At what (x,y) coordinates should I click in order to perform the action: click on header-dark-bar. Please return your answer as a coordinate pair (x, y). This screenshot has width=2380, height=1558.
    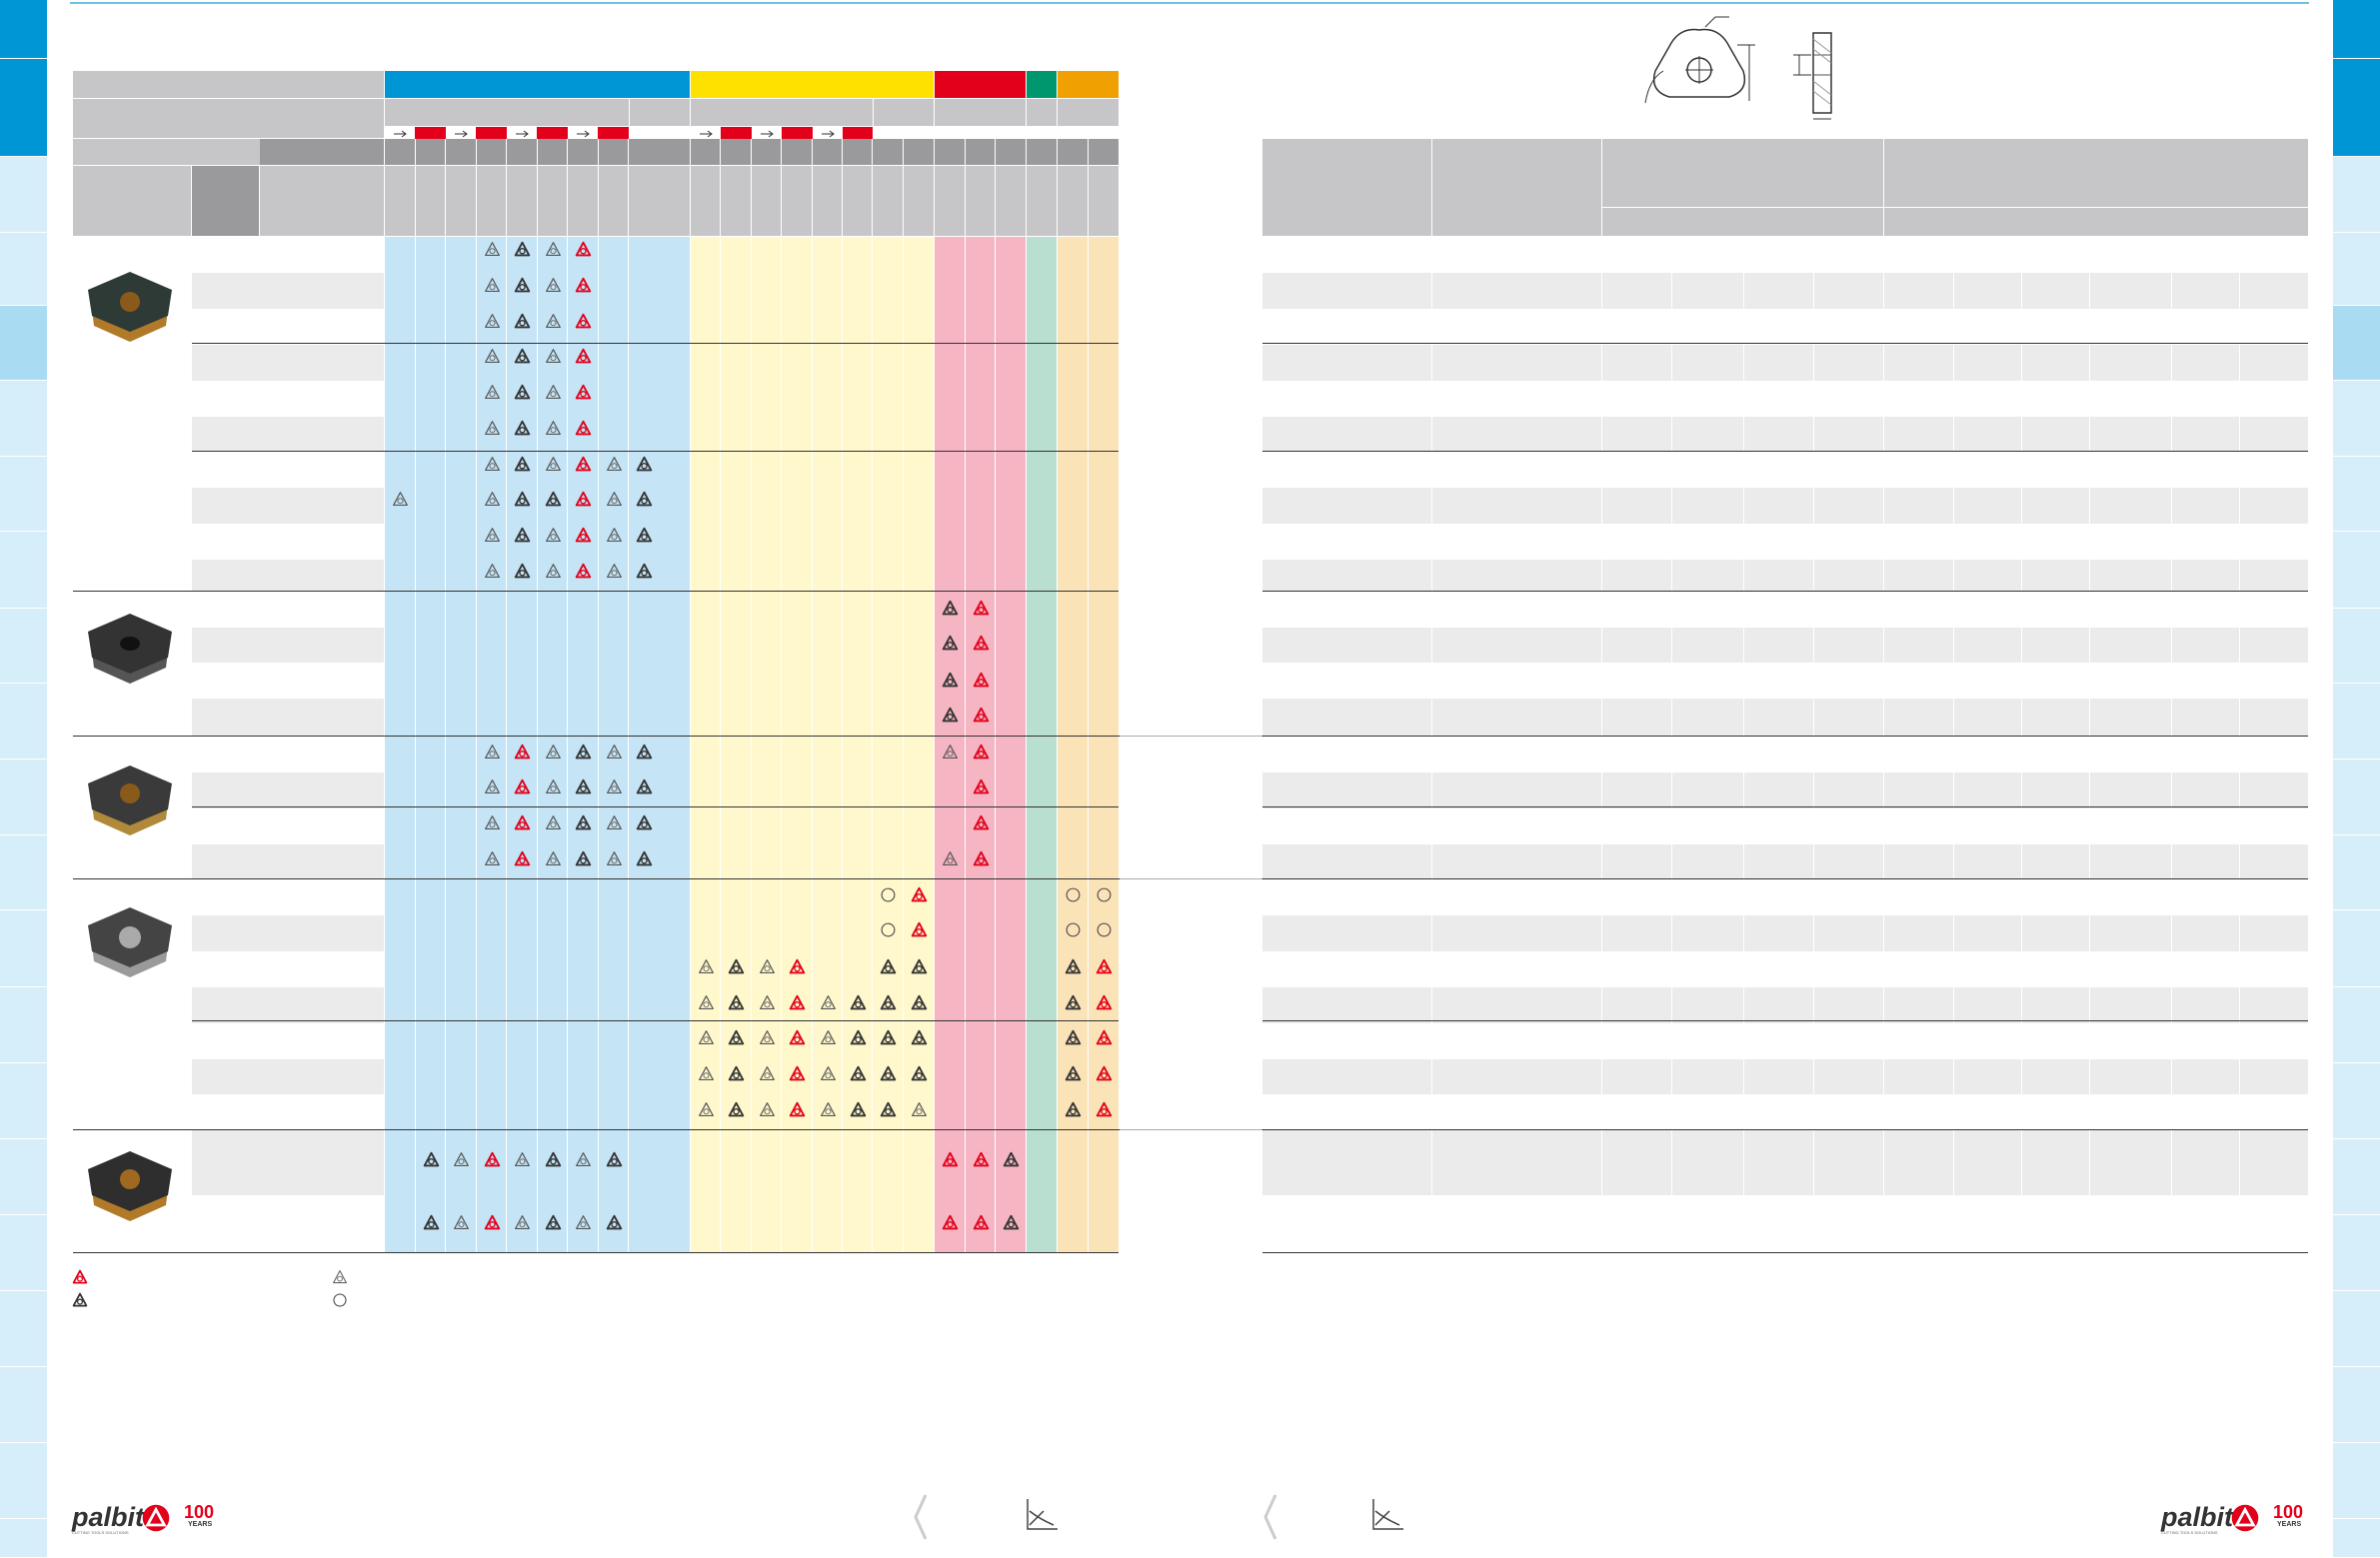
    Looking at the image, I should click on (322, 152).